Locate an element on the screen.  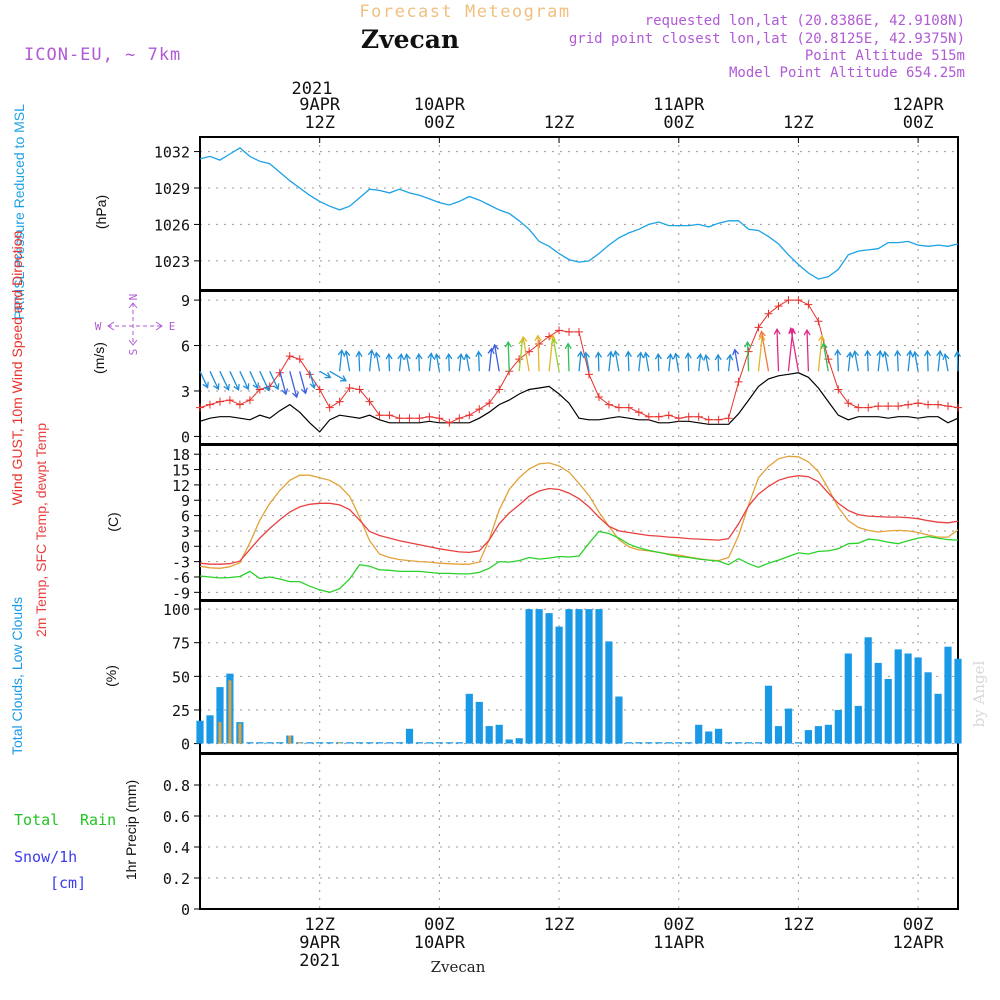
bottom-axis-date: 11APR is located at coordinates (679, 943).